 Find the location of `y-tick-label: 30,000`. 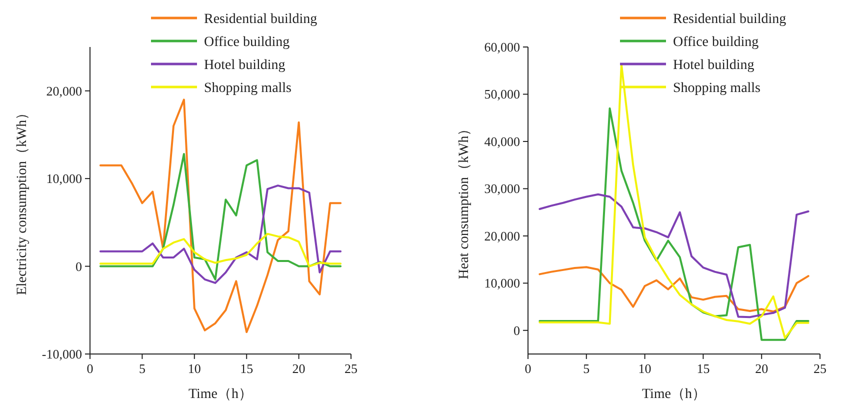

y-tick-label: 30,000 is located at coordinates (502, 188).